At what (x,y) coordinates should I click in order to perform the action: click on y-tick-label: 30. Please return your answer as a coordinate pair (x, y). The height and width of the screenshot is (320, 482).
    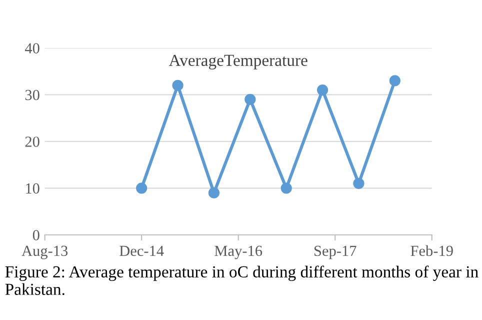
    Looking at the image, I should click on (32, 95).